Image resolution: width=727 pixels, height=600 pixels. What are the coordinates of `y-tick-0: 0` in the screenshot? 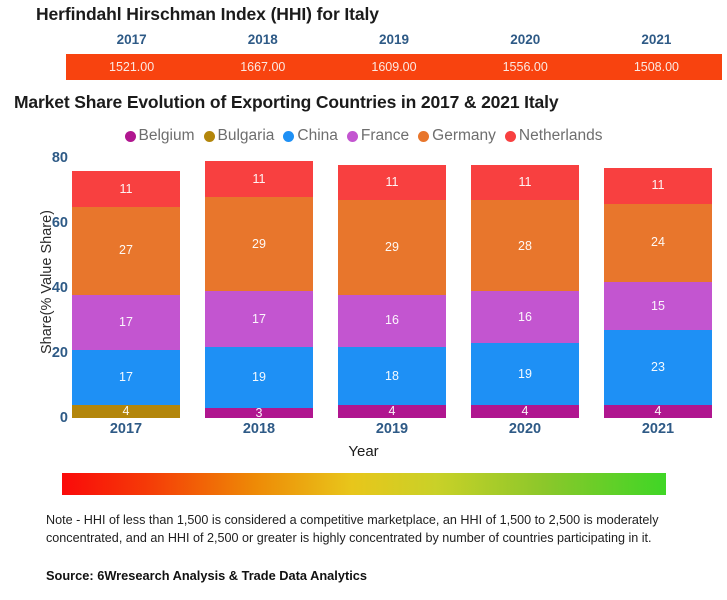 It's located at (63, 418).